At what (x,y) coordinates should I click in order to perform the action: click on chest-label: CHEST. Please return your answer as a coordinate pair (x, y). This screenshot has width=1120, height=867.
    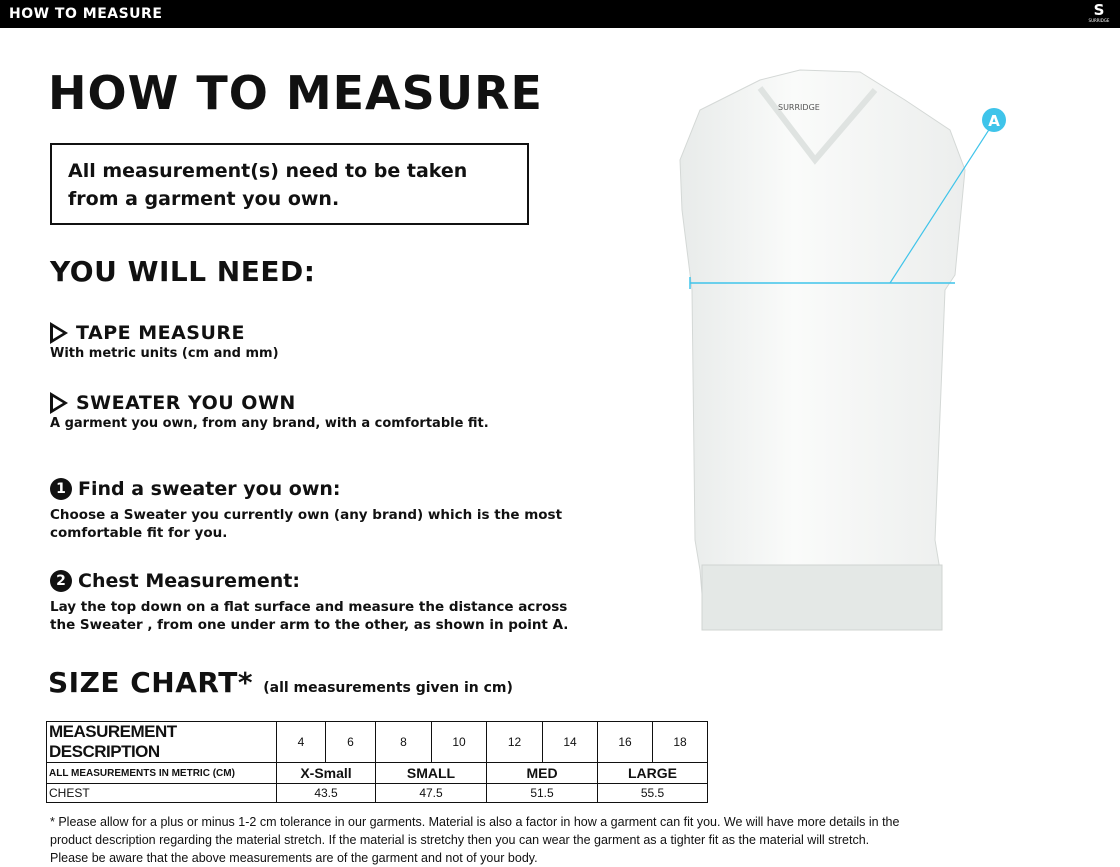
    Looking at the image, I should click on (161, 793).